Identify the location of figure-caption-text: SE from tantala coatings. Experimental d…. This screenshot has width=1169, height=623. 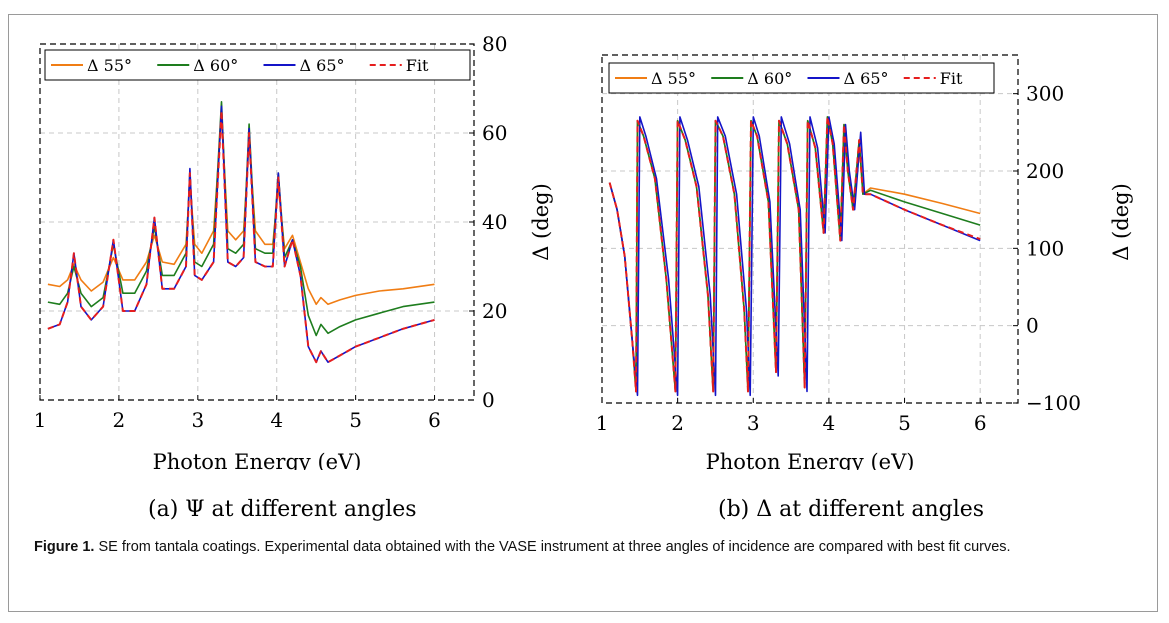
(552, 547).